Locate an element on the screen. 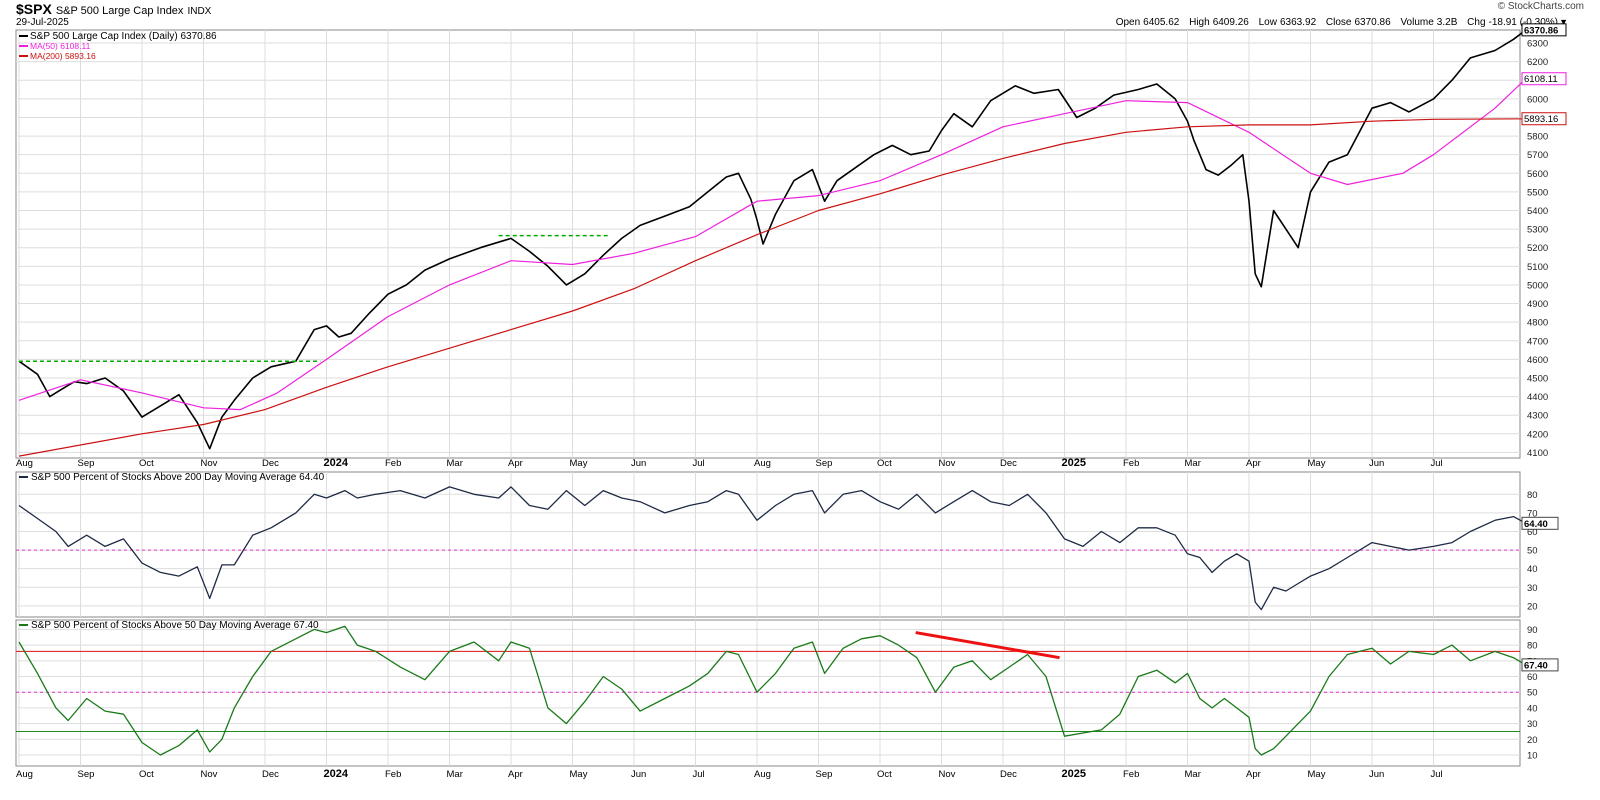 The image size is (1600, 800). close-value: 6370.86 is located at coordinates (1372, 22).